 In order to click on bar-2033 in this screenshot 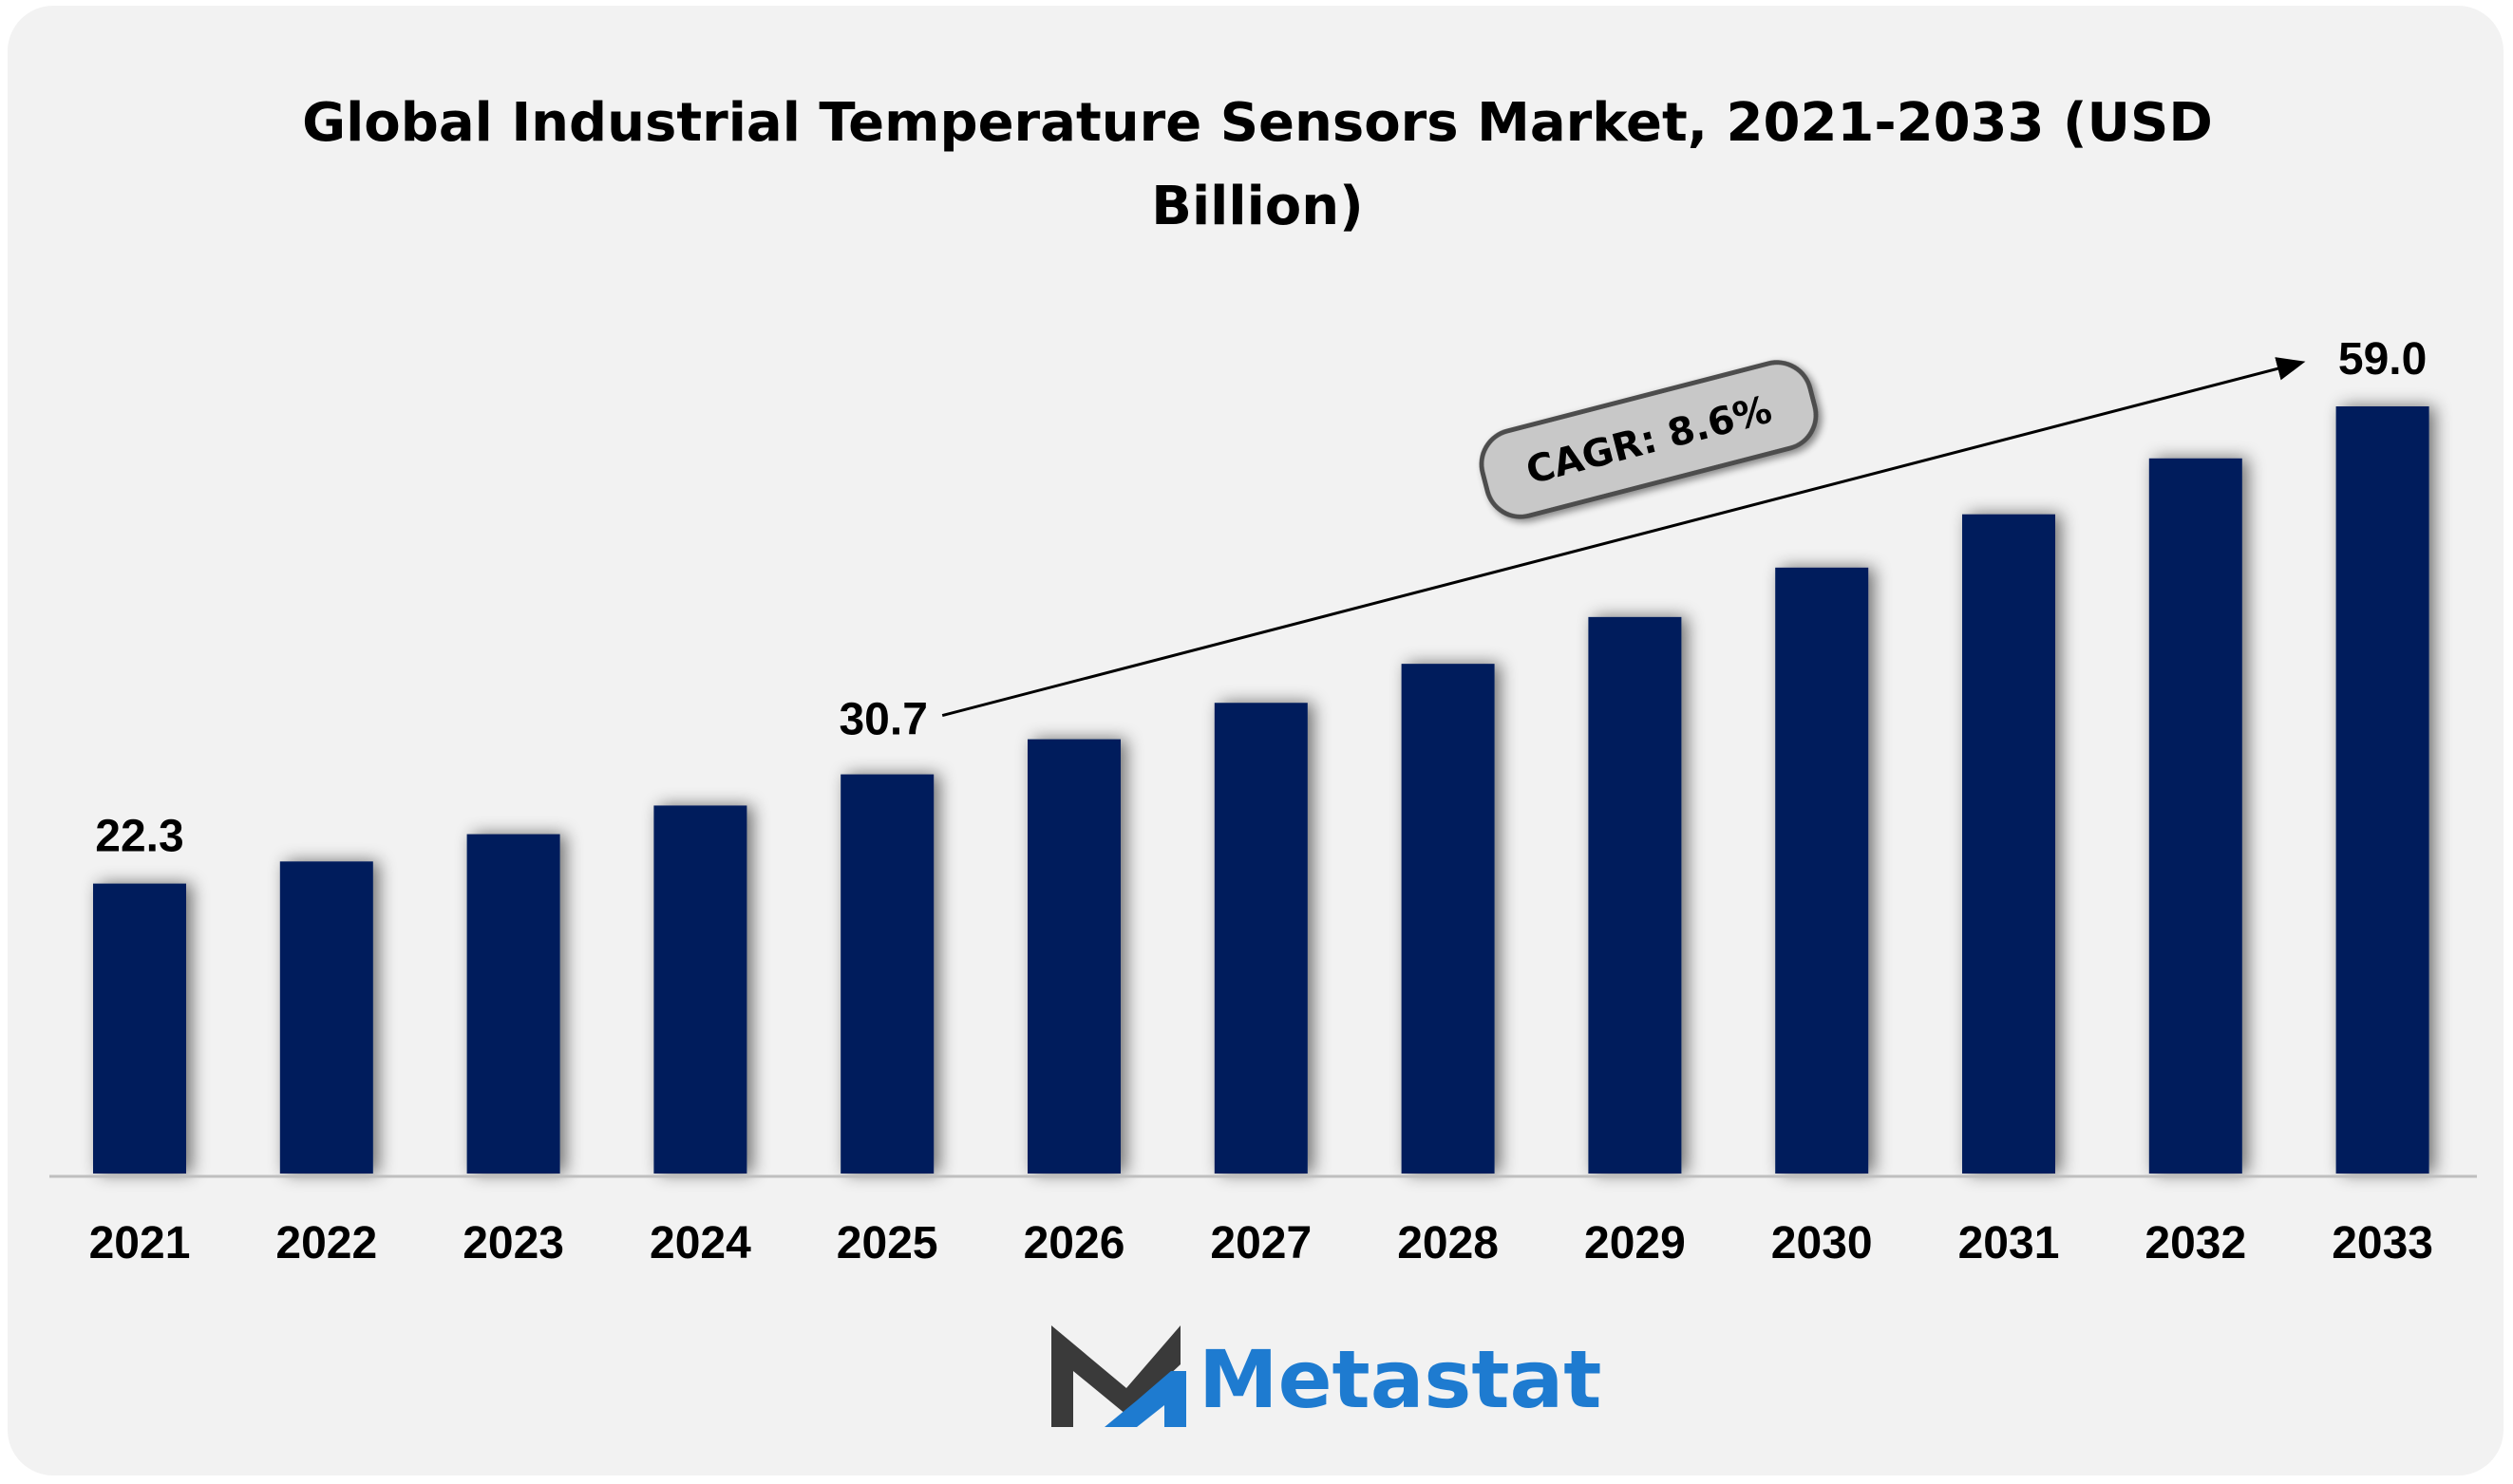, I will do `click(2382, 790)`.